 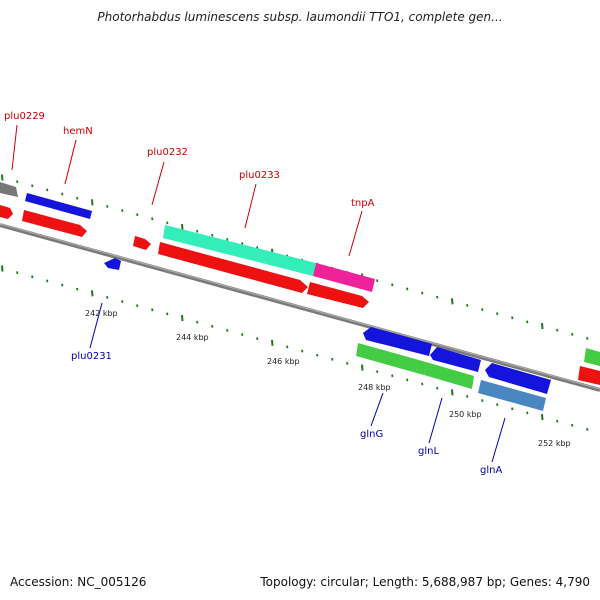 What do you see at coordinates (158, 183) in the screenshot?
I see `line-plu0232` at bounding box center [158, 183].